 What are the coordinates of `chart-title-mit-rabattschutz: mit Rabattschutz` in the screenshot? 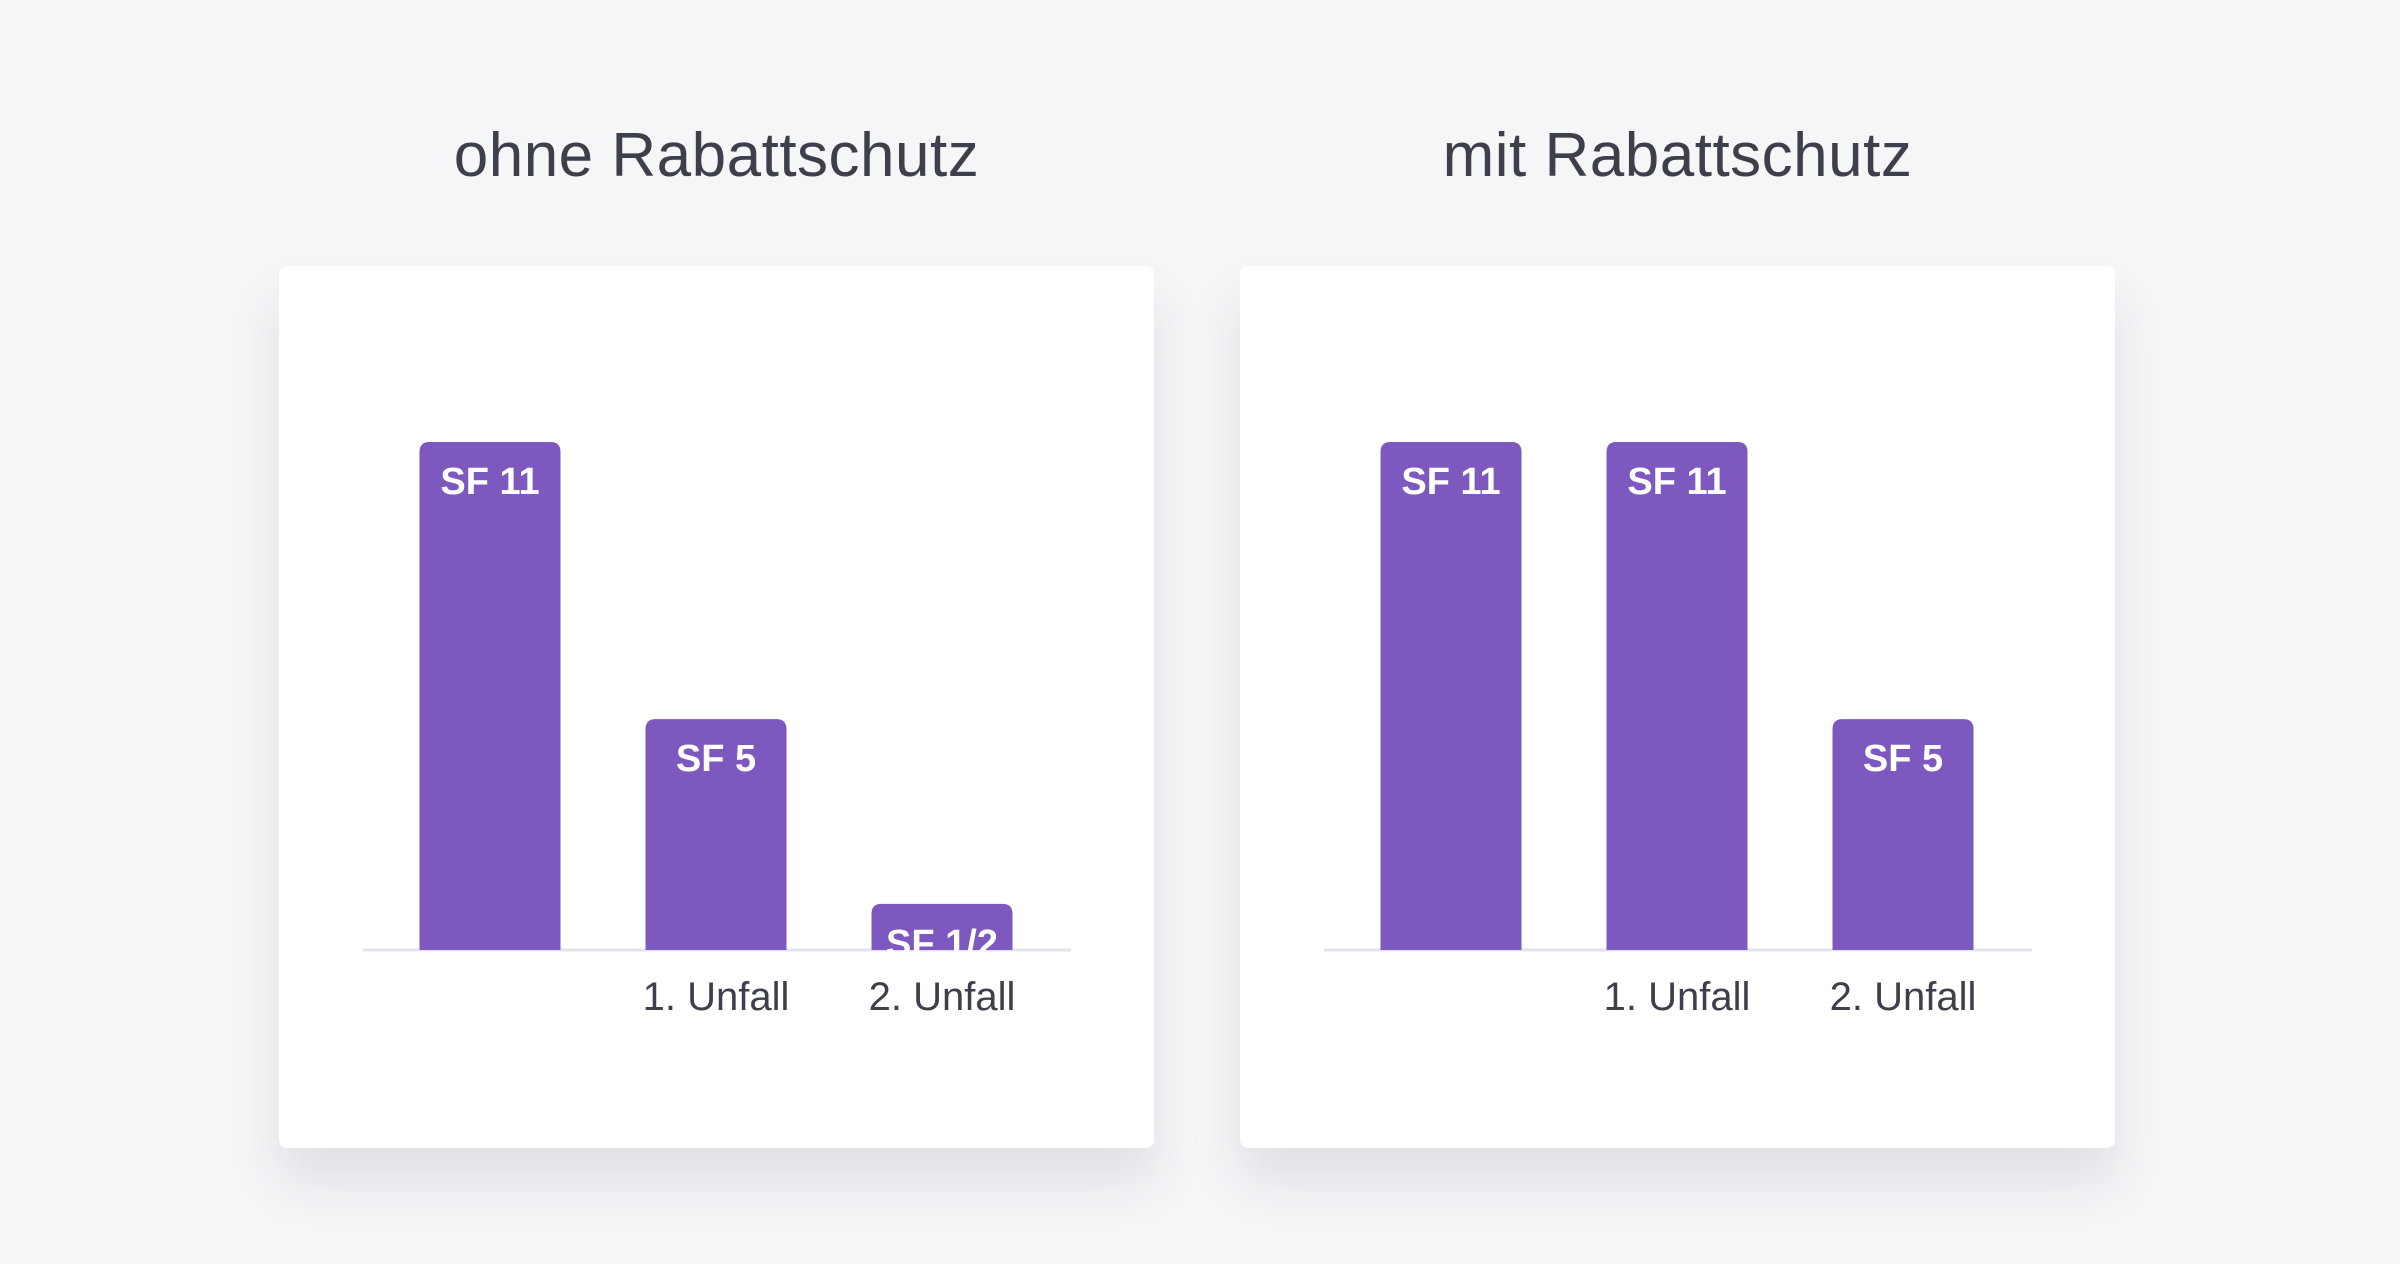 It's located at (1677, 155).